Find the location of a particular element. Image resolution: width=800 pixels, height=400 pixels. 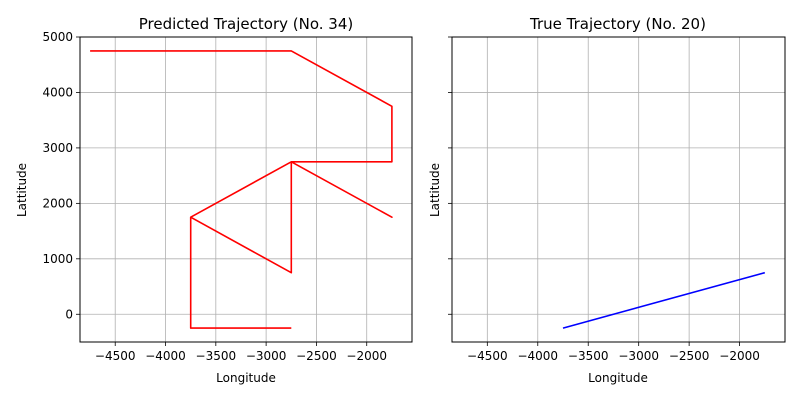

y-tick-label: 1000 is located at coordinates (57, 259).